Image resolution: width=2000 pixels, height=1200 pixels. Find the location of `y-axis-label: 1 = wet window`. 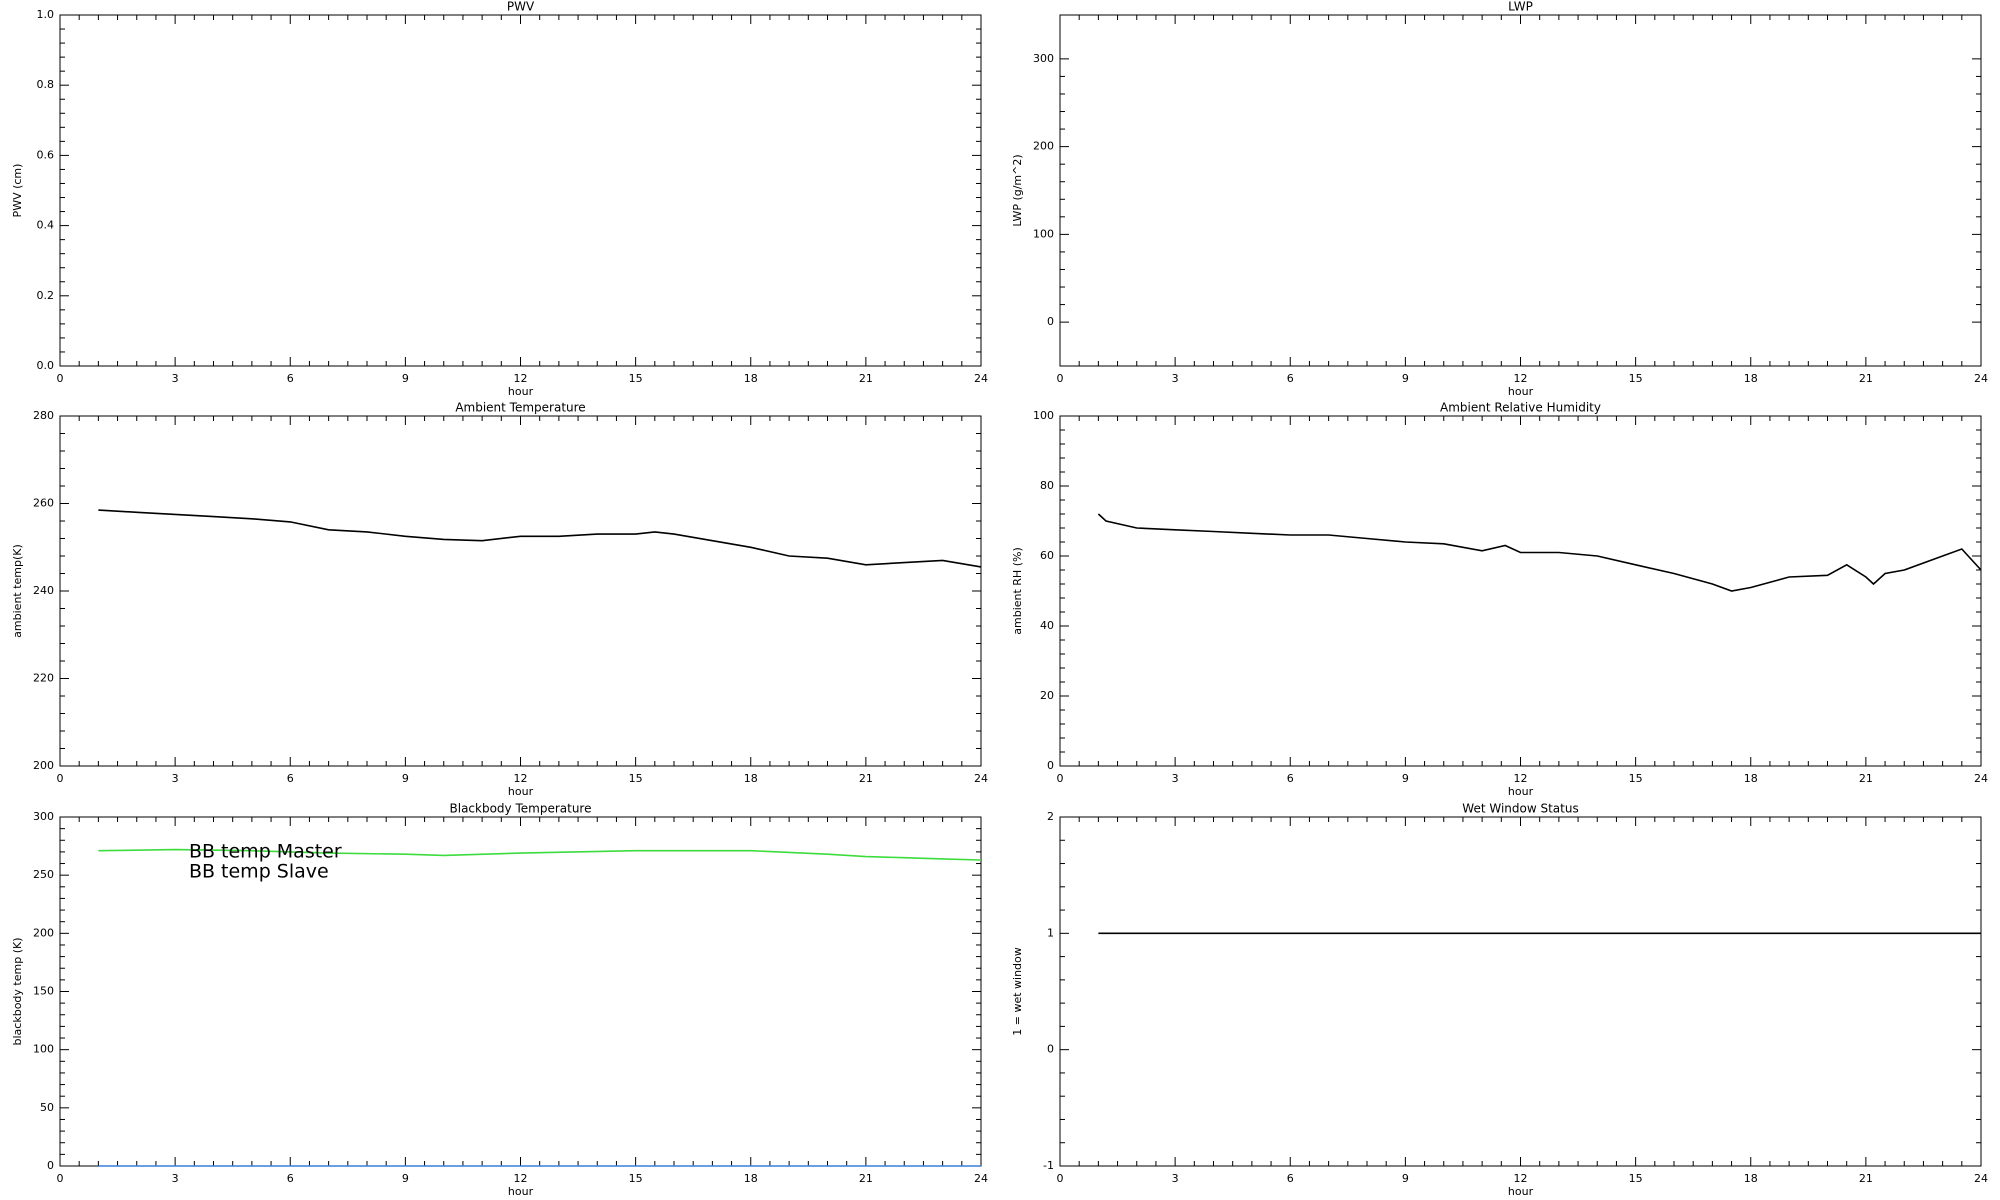

y-axis-label: 1 = wet window is located at coordinates (1017, 991).